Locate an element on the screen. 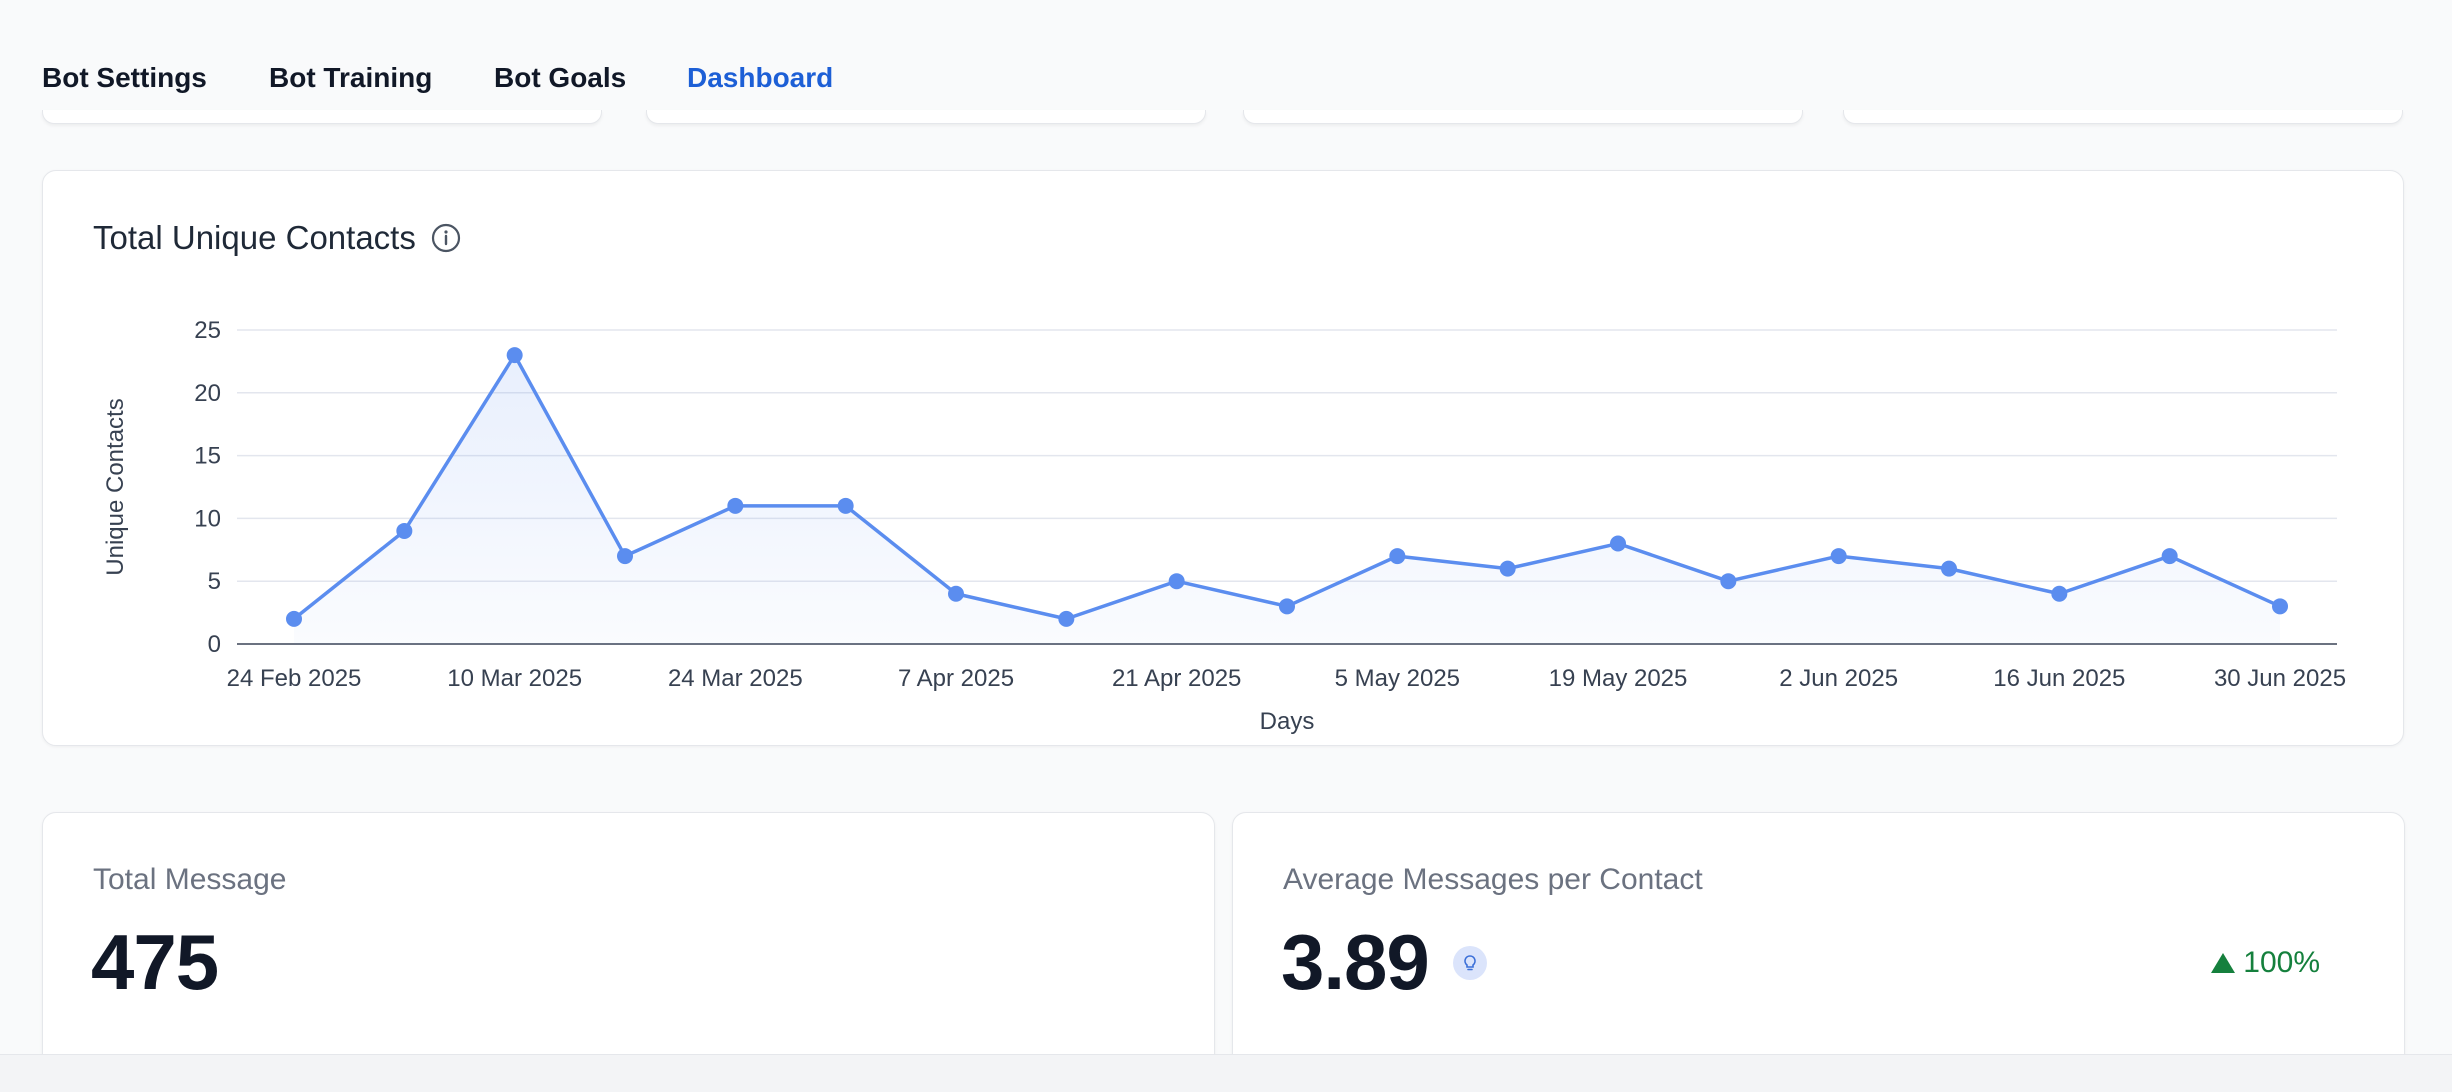 This screenshot has width=2452, height=1092. x-tick-label: 5 May 2025 is located at coordinates (1397, 678).